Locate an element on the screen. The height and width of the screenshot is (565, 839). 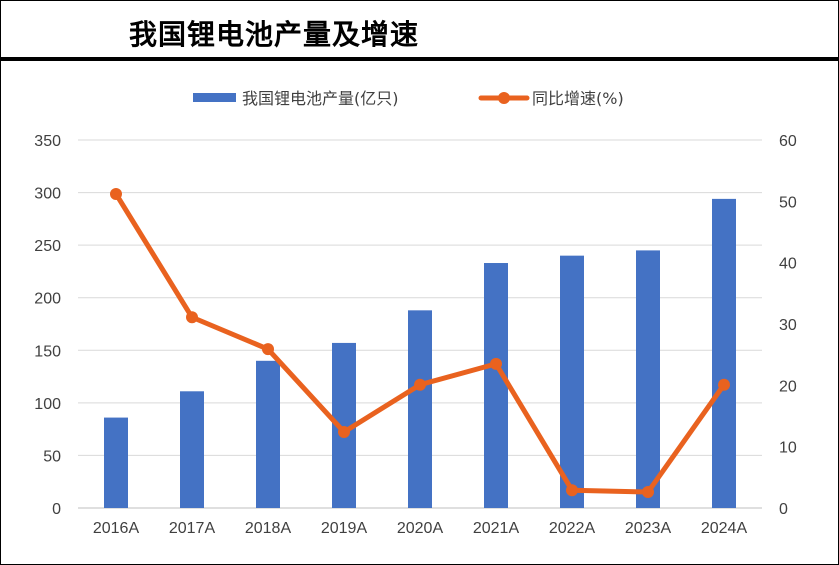
left-tick-label: 250 is located at coordinates (47, 246).